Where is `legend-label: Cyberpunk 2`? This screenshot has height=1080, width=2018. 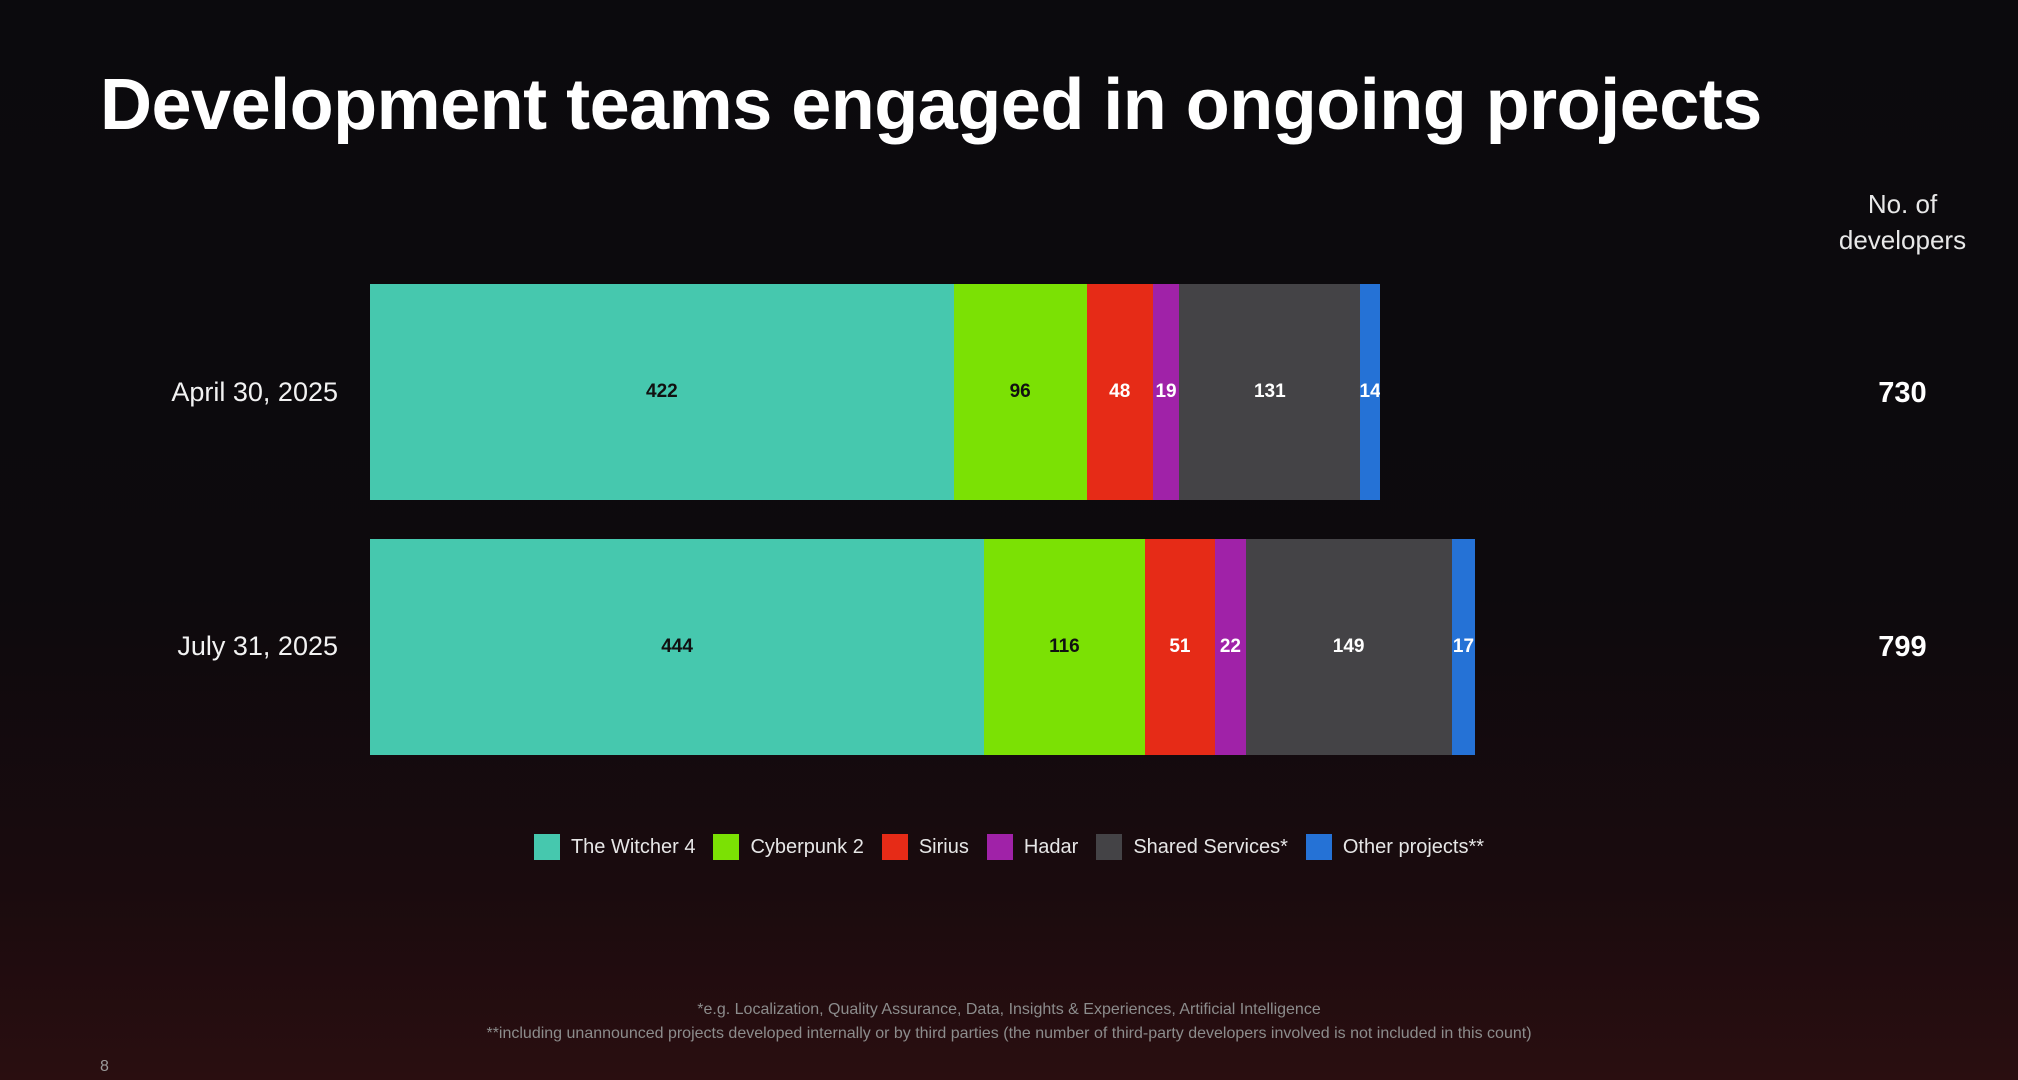
legend-label: Cyberpunk 2 is located at coordinates (807, 846).